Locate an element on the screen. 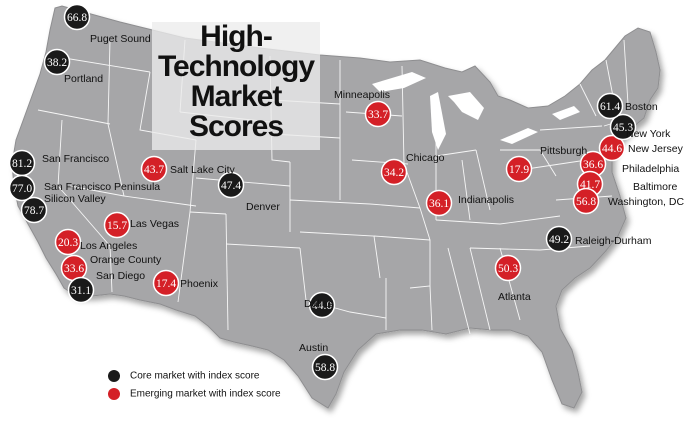  legend-core: Core market with index score is located at coordinates (184, 376).